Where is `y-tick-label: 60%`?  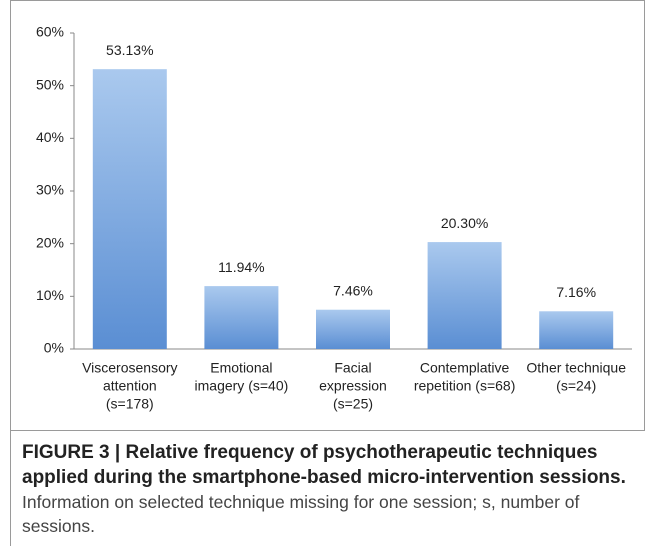 y-tick-label: 60% is located at coordinates (50, 32).